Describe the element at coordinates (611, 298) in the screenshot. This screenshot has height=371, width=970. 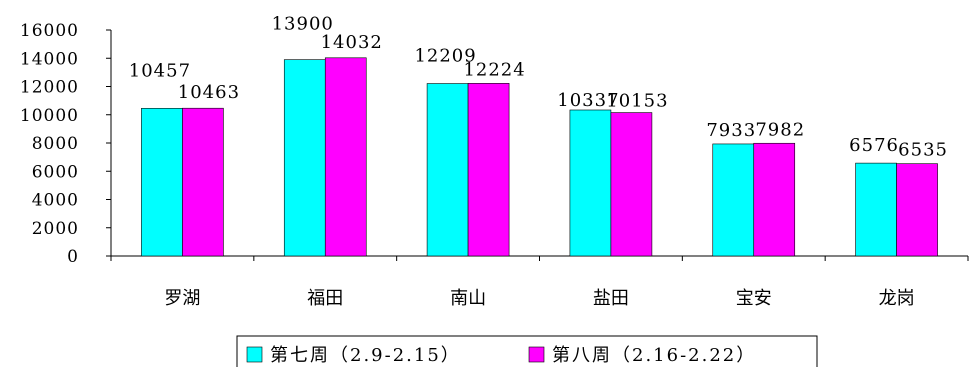
I see `x-category-label: 盐田` at that location.